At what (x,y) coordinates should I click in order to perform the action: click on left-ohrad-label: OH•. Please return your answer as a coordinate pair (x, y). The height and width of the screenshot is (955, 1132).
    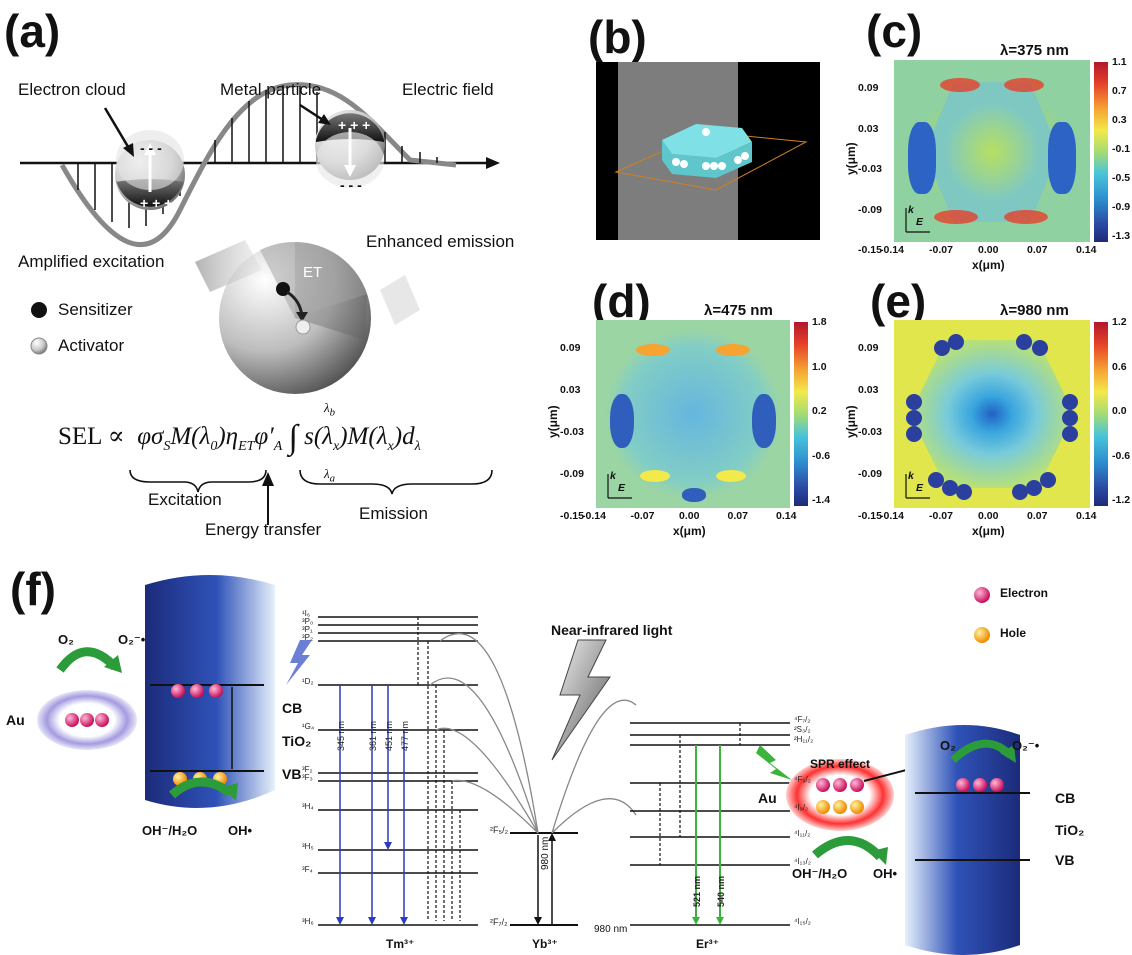
    Looking at the image, I should click on (240, 830).